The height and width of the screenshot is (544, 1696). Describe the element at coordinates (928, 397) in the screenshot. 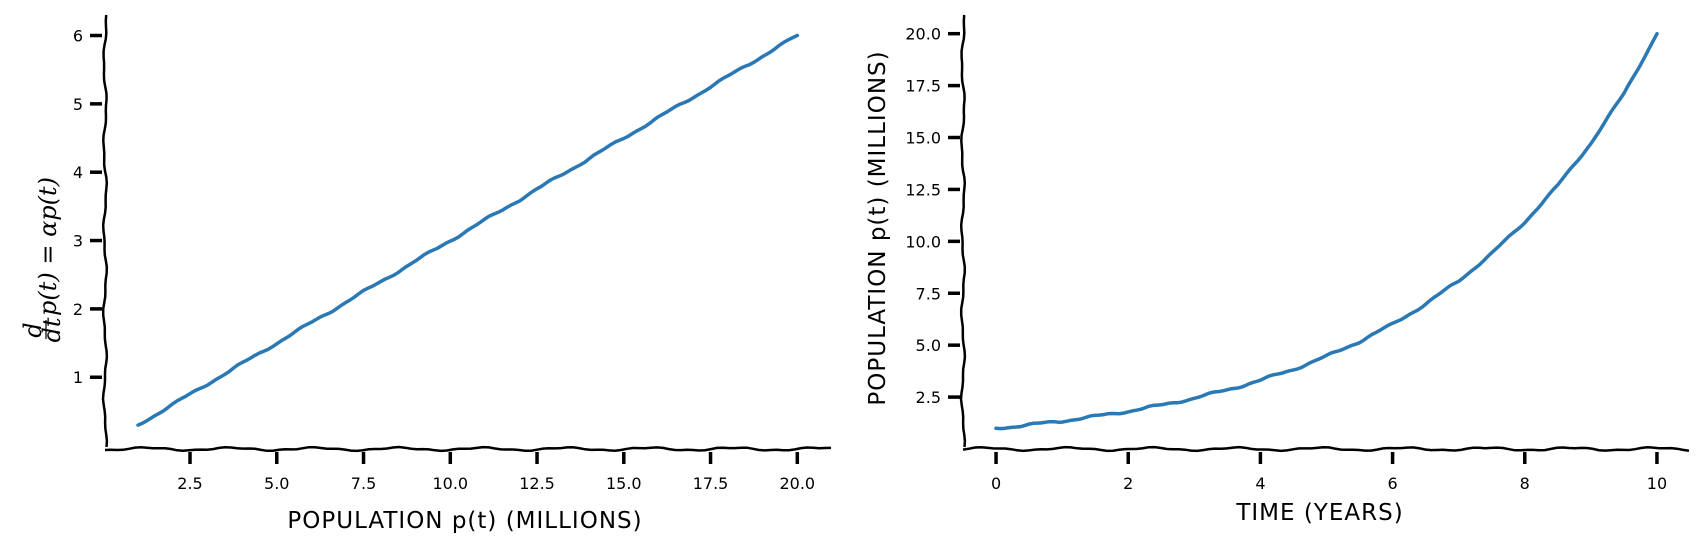

I see `y-tick-label: 2.5` at that location.